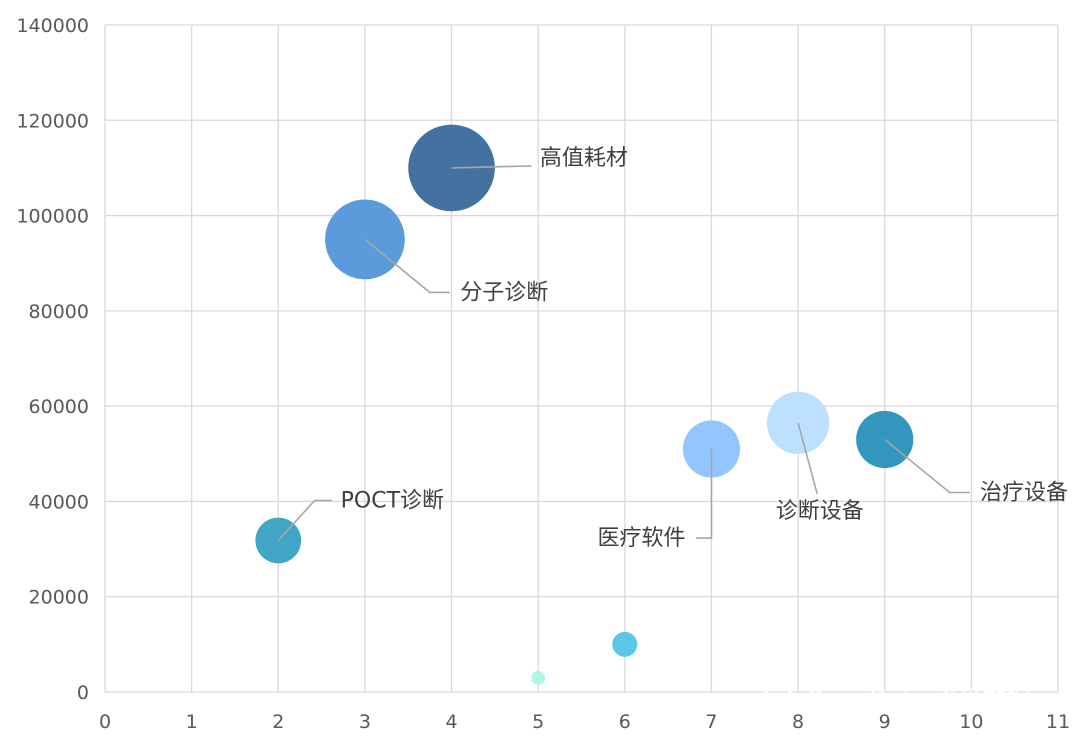 This screenshot has width=1080, height=746. Describe the element at coordinates (59, 502) in the screenshot. I see `y-tick-label: 40000` at that location.